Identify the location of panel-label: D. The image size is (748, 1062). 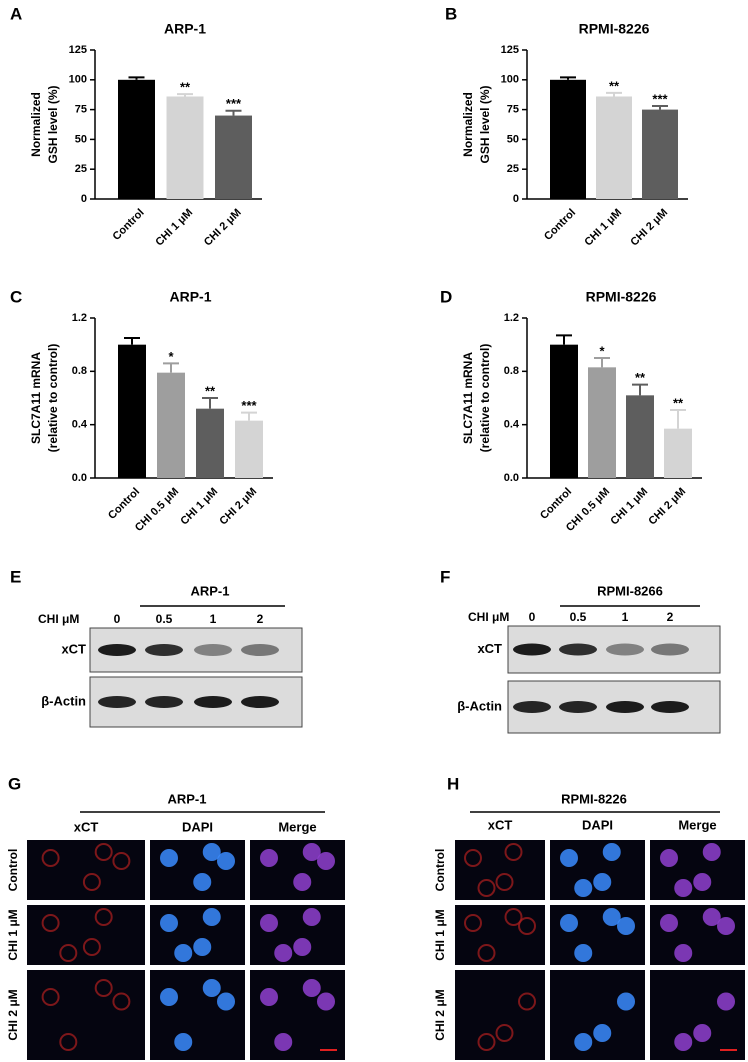
(446, 296).